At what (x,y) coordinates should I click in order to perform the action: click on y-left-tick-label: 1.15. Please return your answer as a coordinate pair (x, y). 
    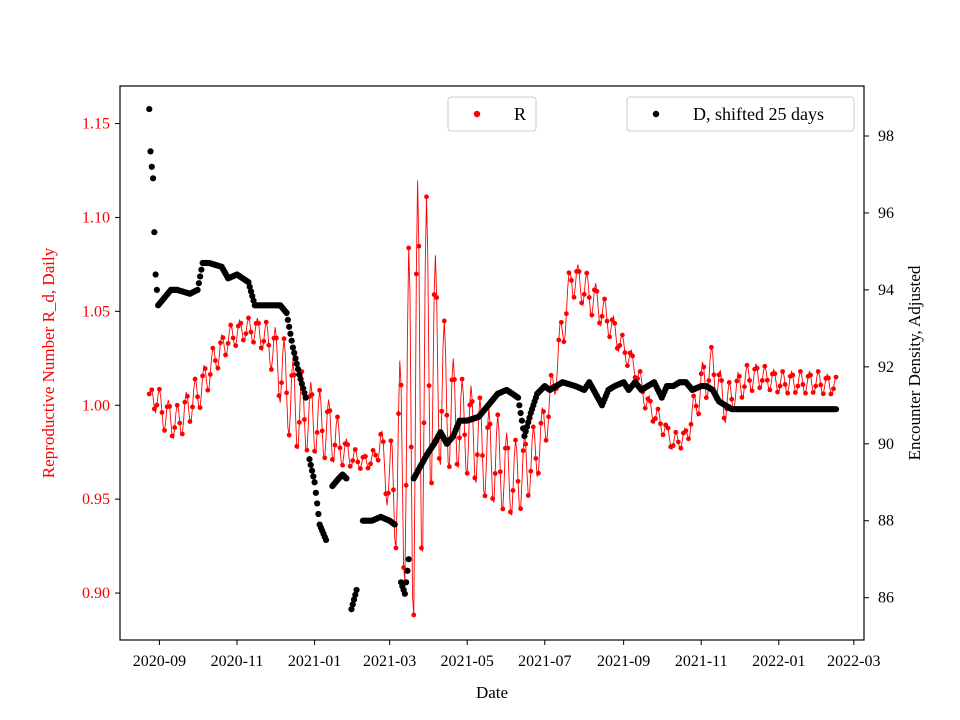
    Looking at the image, I should click on (96, 124).